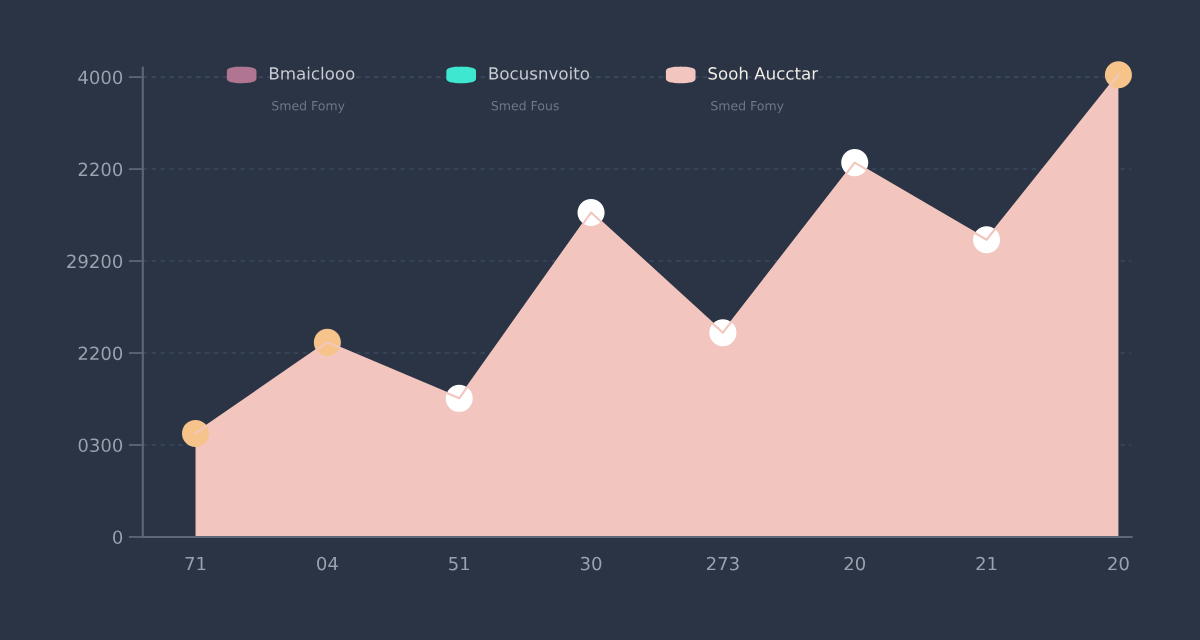 The image size is (1200, 640). Describe the element at coordinates (539, 73) in the screenshot. I see `legend-label: Bocusnvoito` at that location.